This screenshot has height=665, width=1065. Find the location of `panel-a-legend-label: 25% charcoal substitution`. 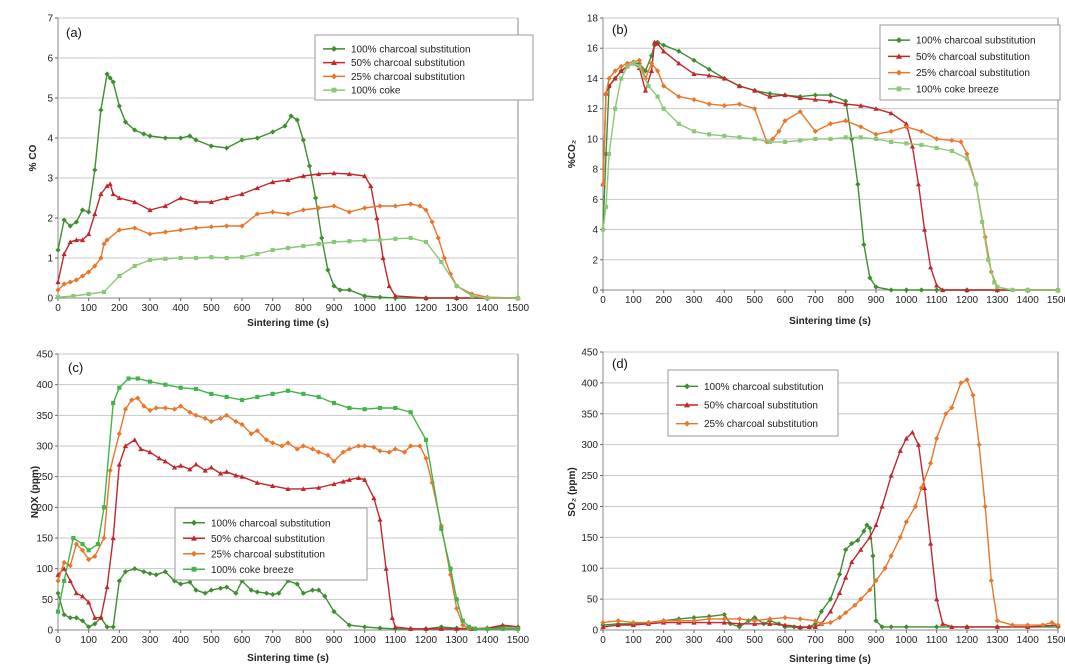

panel-a-legend-label: 25% charcoal substitution is located at coordinates (408, 77).